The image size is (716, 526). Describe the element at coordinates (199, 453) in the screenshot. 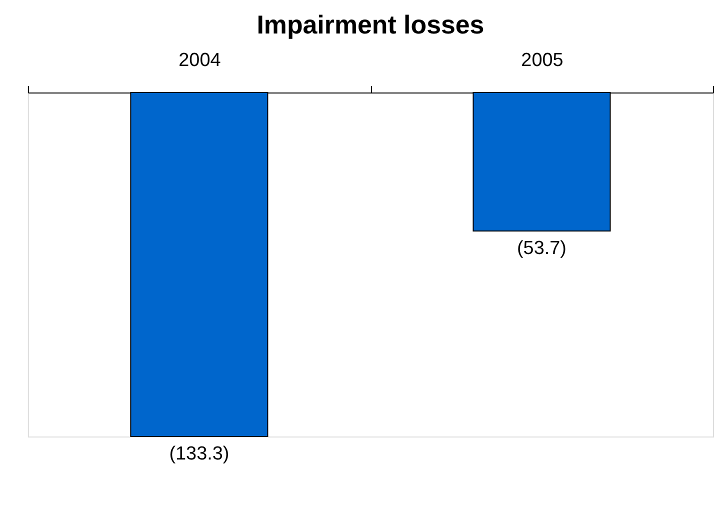

I see `data-label: (133.3)` at that location.